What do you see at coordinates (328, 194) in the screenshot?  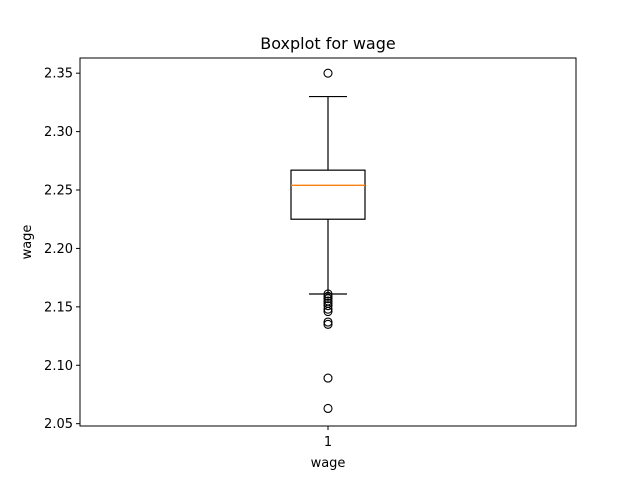 I see `iqr-box` at bounding box center [328, 194].